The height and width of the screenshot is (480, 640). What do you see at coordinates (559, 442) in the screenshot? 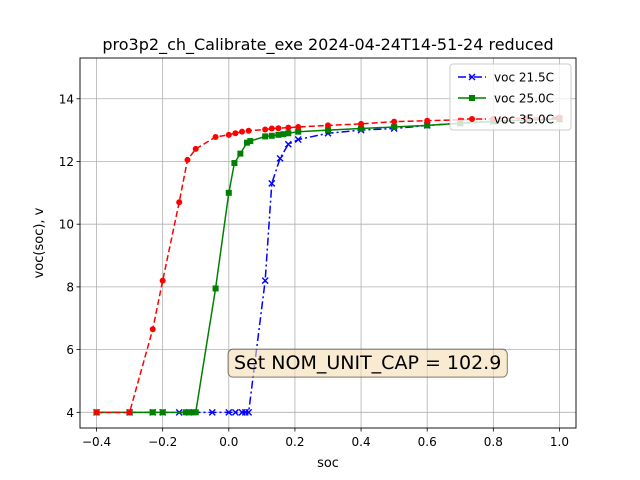
I see `x-tick-label: 1.0` at bounding box center [559, 442].